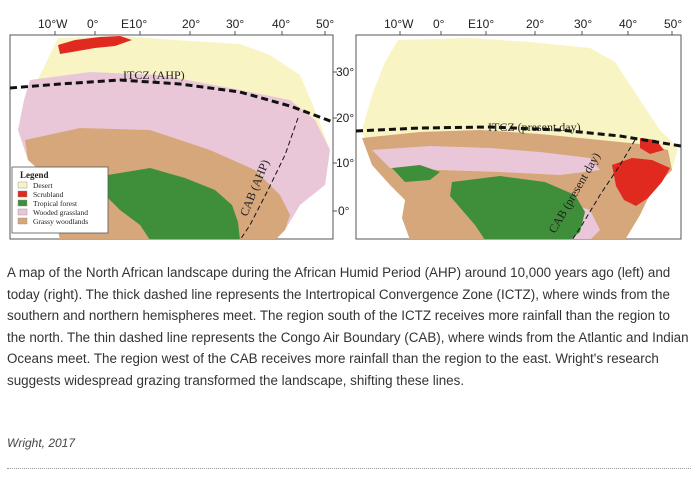 This screenshot has height=487, width=700. Describe the element at coordinates (34, 175) in the screenshot. I see `legend-title: Legend` at that location.